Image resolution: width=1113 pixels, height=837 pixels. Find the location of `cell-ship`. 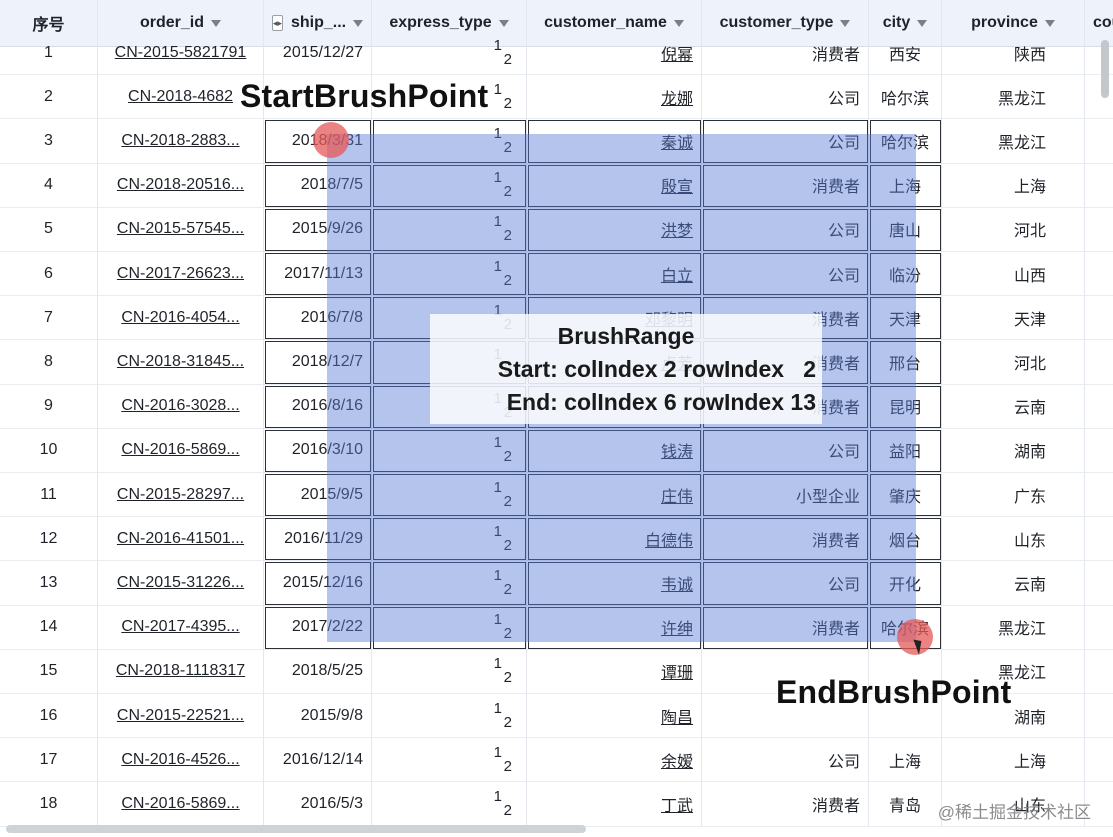

cell-ship is located at coordinates (318, 97).